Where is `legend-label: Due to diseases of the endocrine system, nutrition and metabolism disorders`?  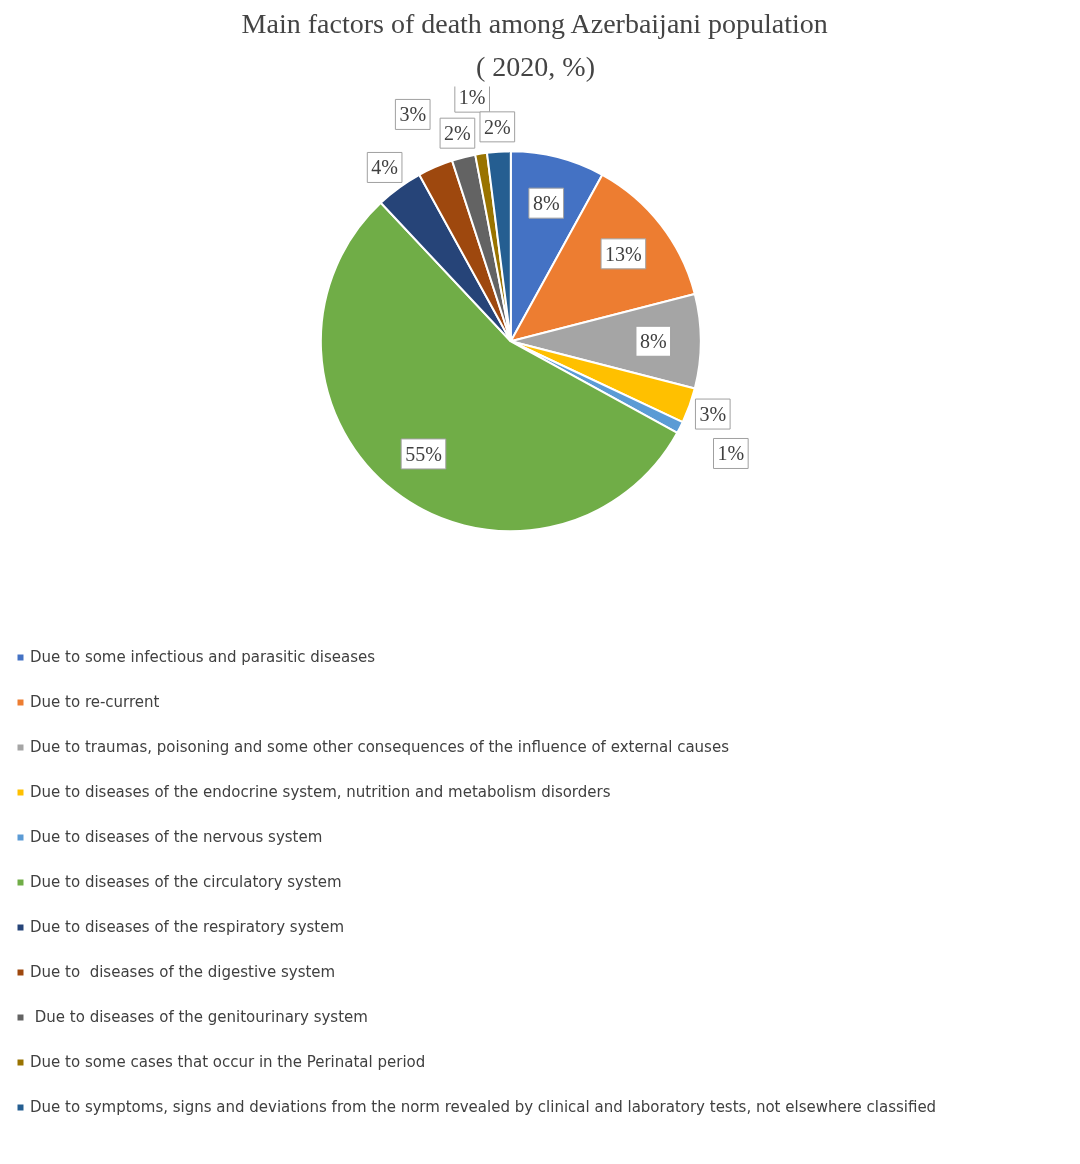 legend-label: Due to diseases of the endocrine system, nutrition and metabolism disorders is located at coordinates (320, 792).